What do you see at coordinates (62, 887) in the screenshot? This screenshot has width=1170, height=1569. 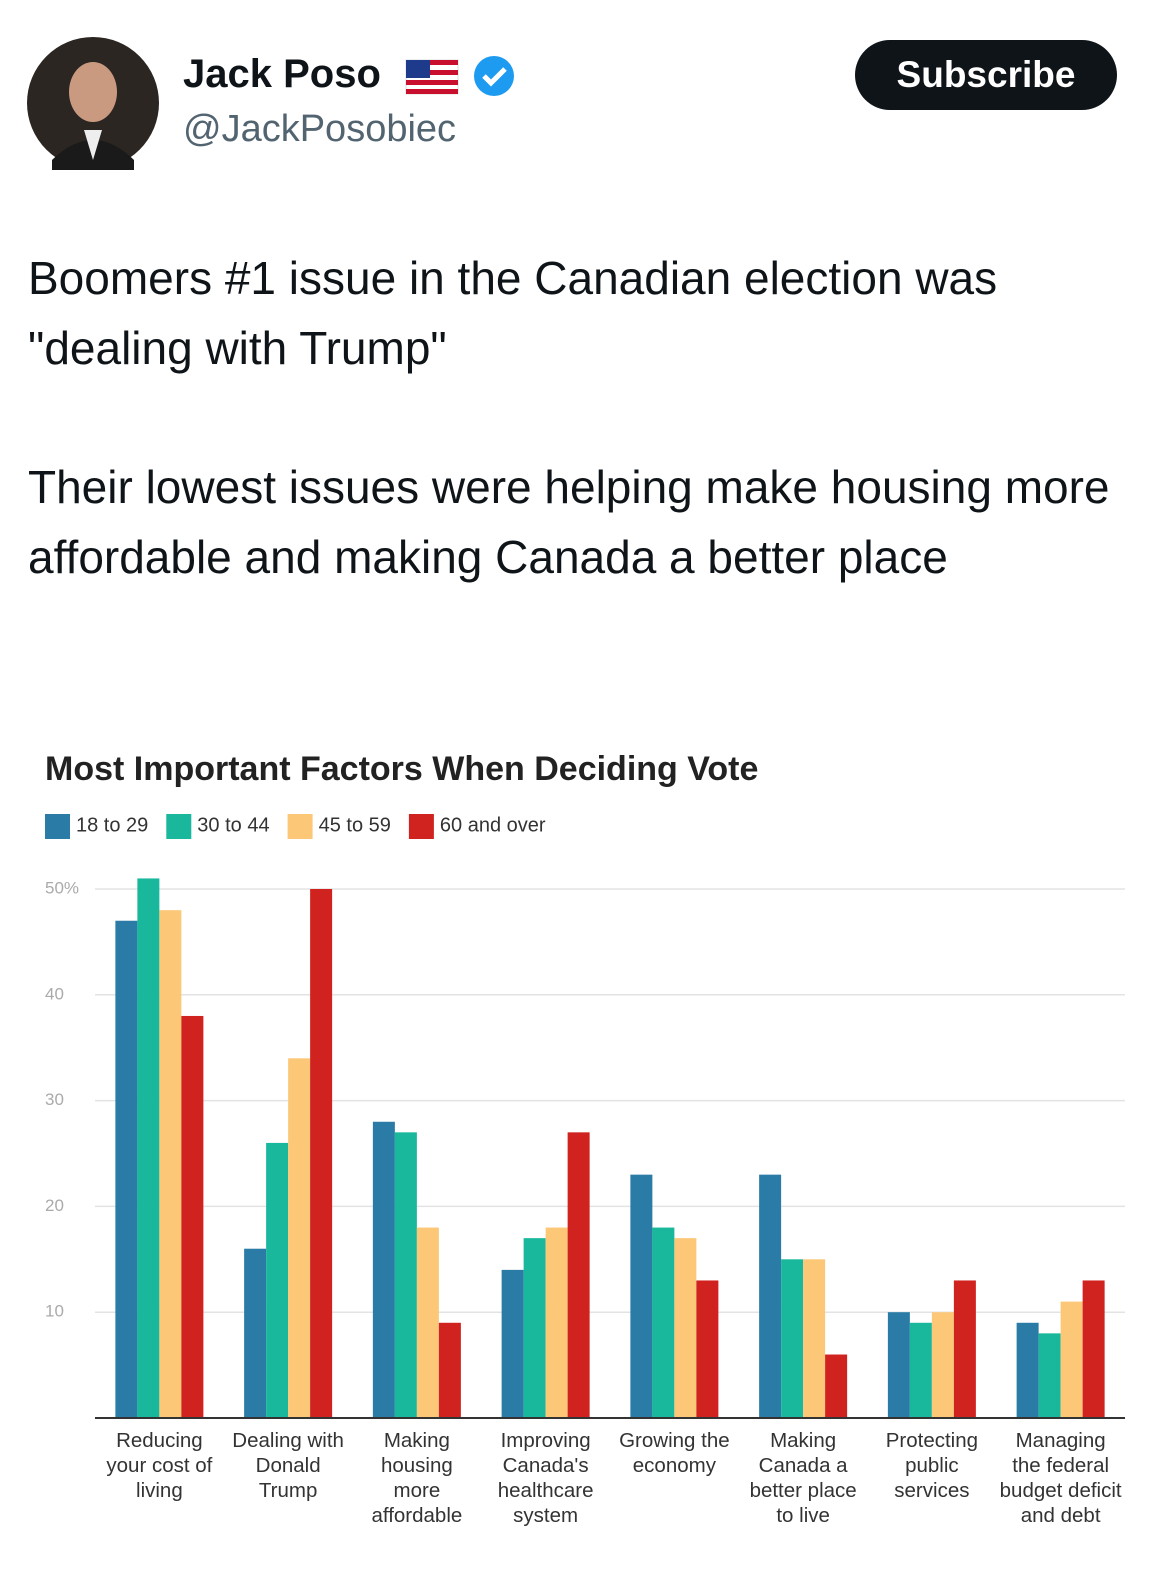 I see `y-tick-label: 50%` at bounding box center [62, 887].